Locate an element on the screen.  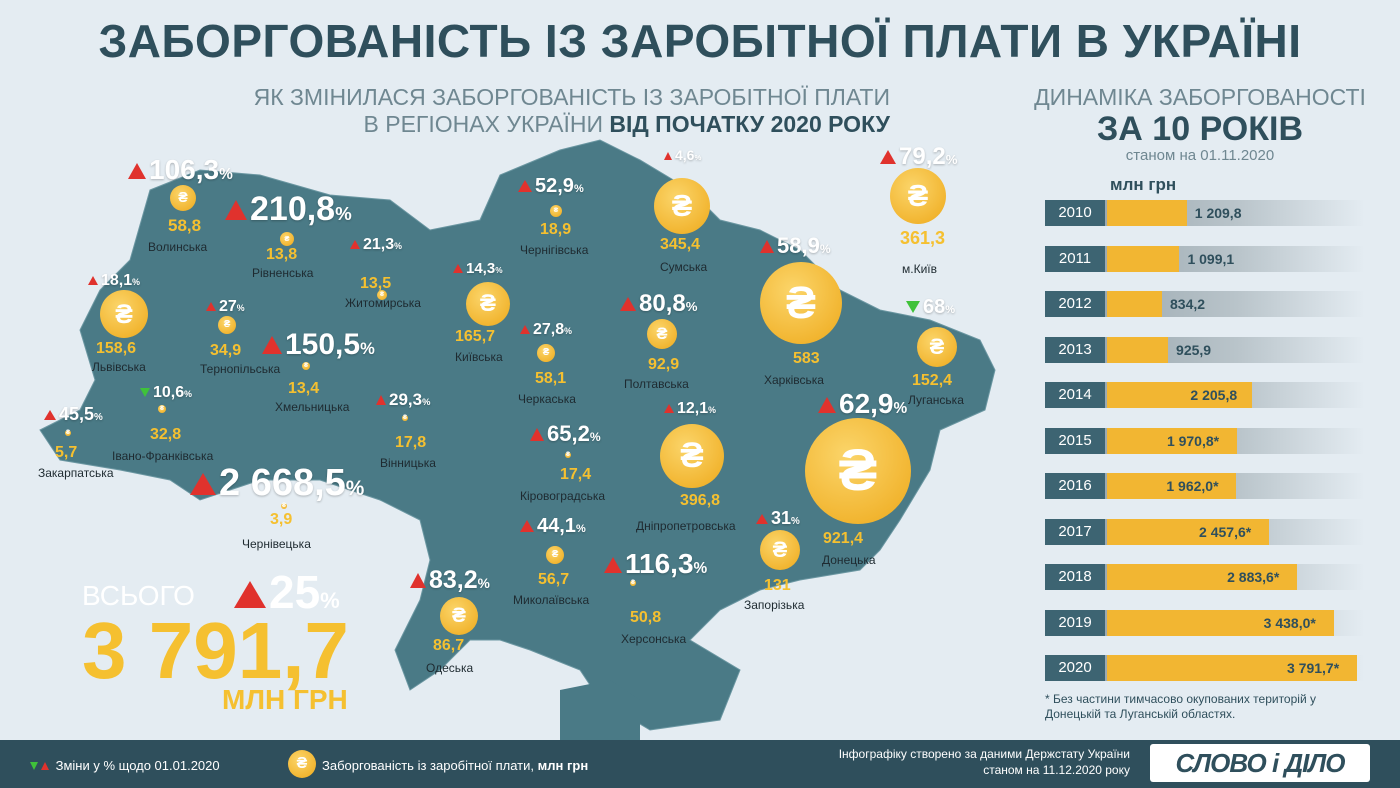
region-9-change: 150,5% is located at coordinates (318, 345).